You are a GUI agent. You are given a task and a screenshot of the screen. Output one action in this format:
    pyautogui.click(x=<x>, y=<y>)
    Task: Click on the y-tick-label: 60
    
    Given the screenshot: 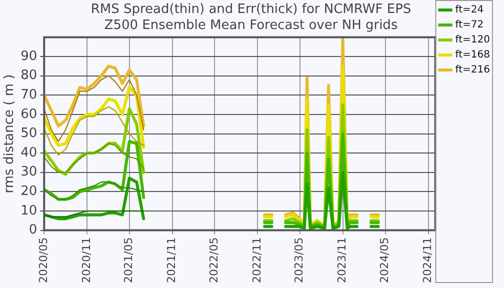 What is the action you would take?
    pyautogui.click(x=29, y=114)
    